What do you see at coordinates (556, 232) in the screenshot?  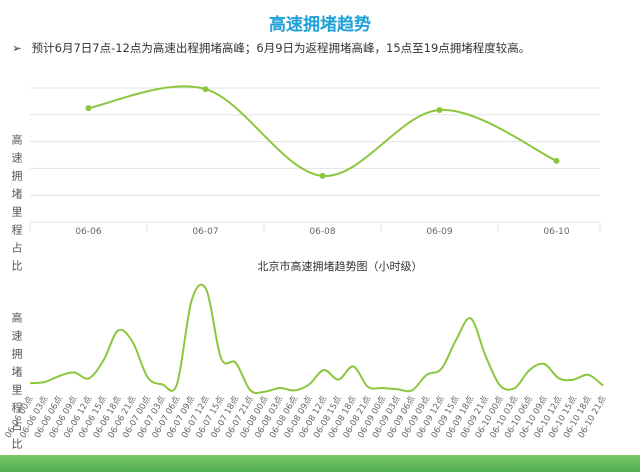 I see `x-tick-label: 06-10` at bounding box center [556, 232].